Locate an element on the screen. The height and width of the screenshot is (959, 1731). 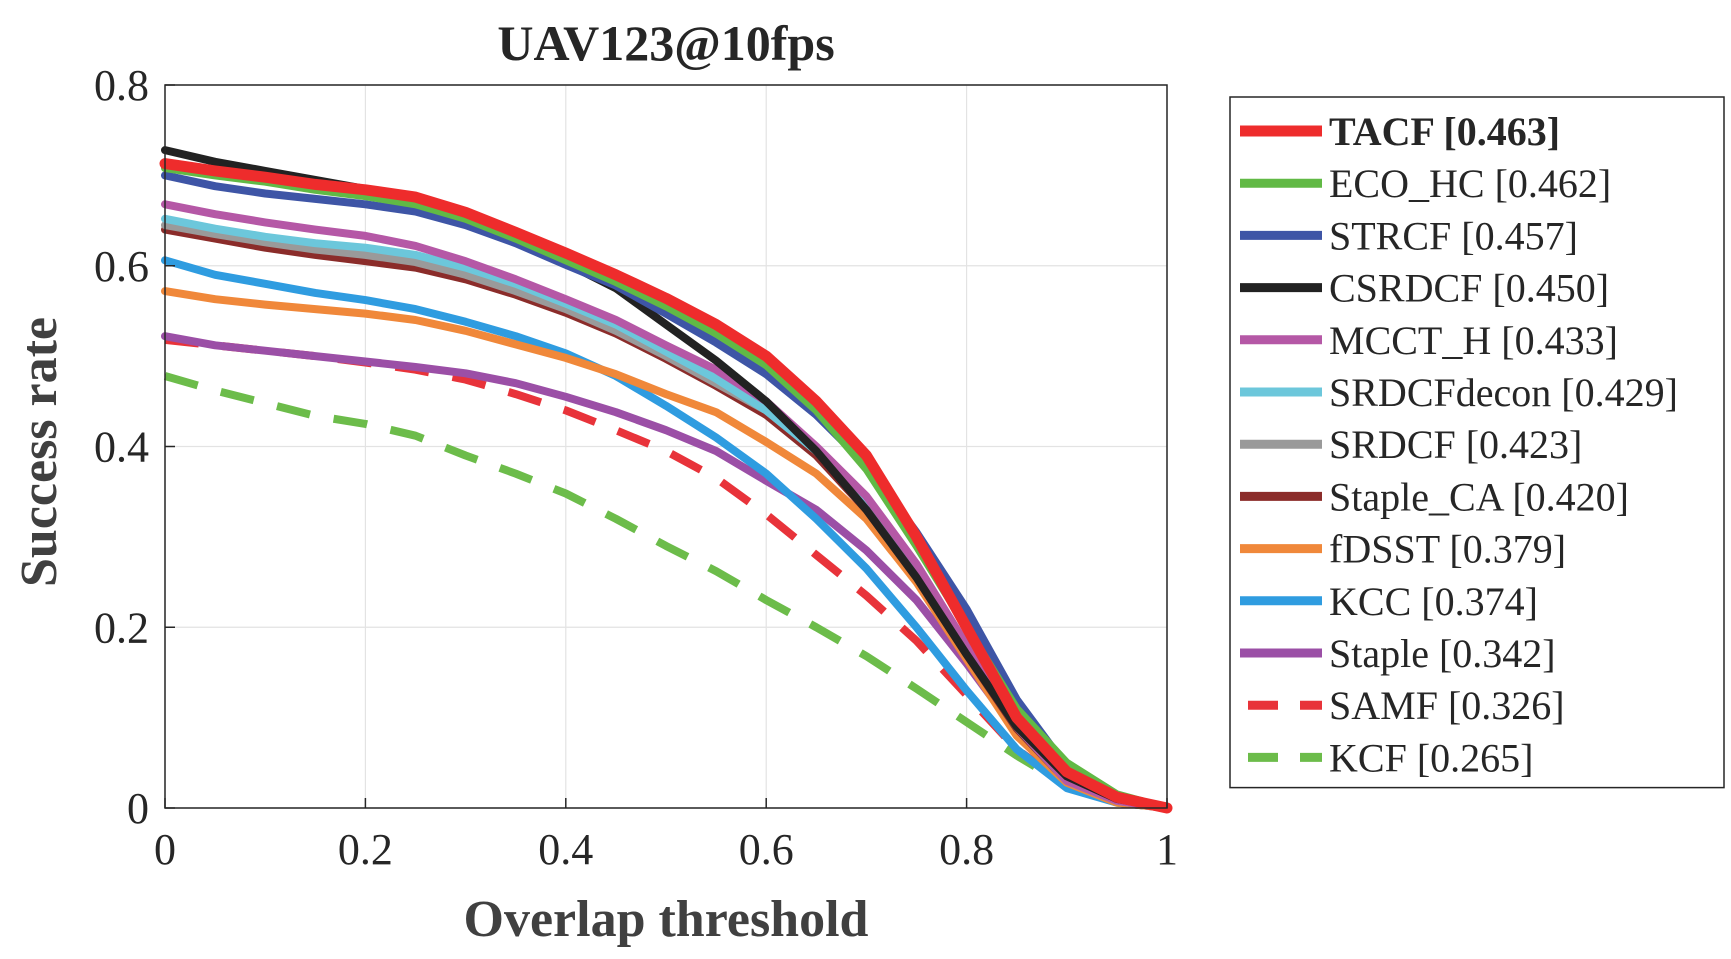
legend-label-11: SAMF [0.326] is located at coordinates (1447, 705).